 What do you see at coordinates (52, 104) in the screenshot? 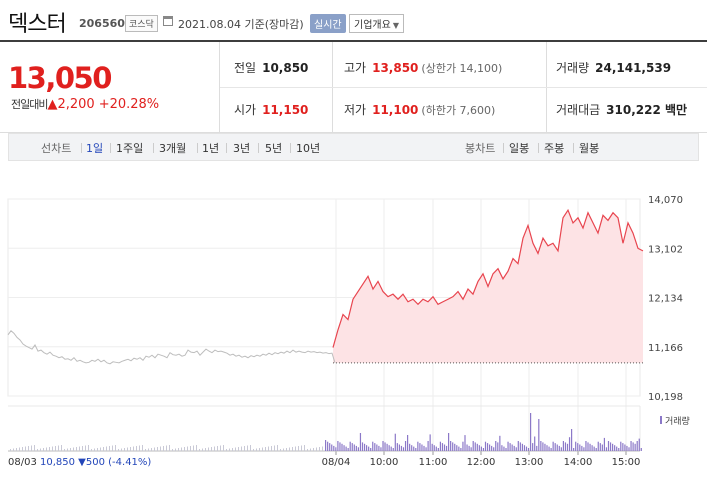
I see `up-arrow-icon: ▲` at bounding box center [52, 104].